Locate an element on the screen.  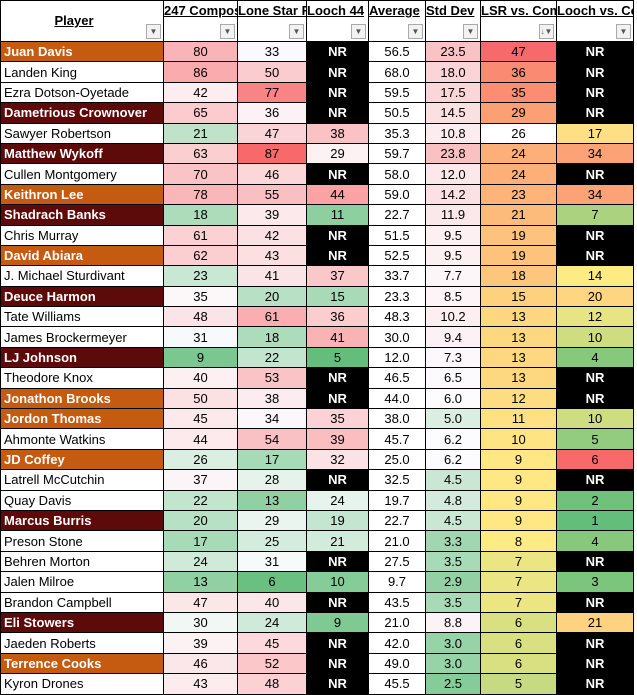
player-name-cell: Sawyer Robertson is located at coordinates (82, 133).